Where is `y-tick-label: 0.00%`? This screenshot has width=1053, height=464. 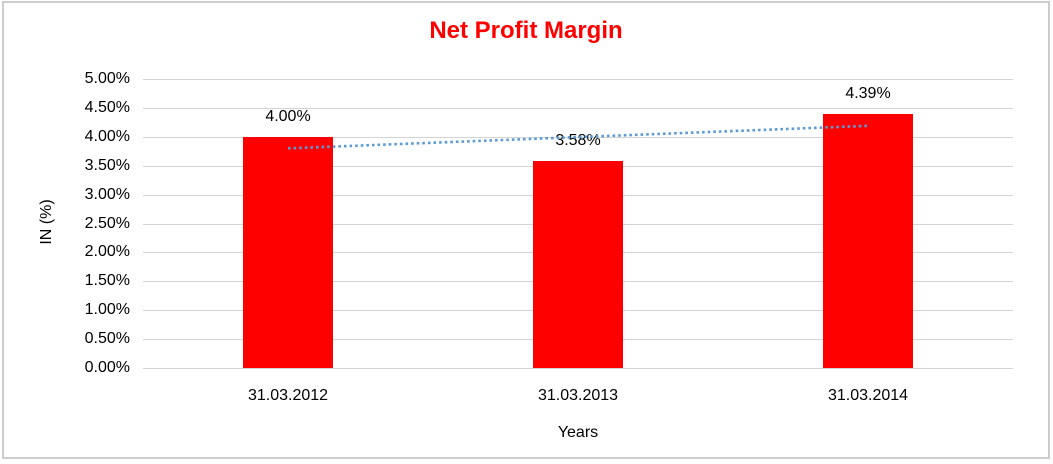
y-tick-label: 0.00% is located at coordinates (107, 367).